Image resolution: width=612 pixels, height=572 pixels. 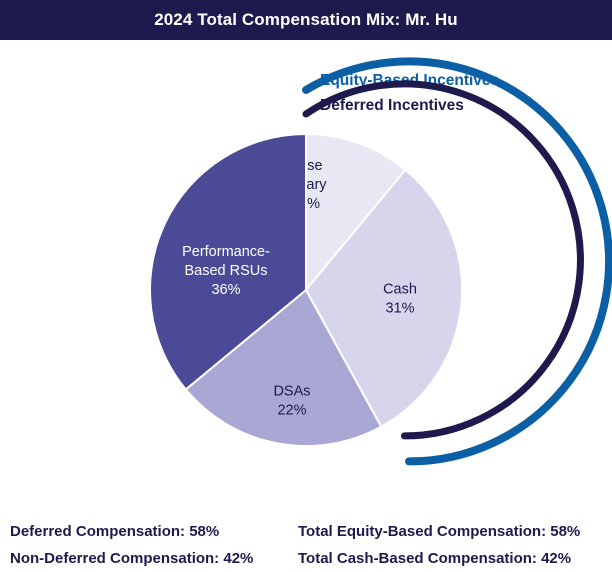 What do you see at coordinates (291, 411) in the screenshot?
I see `slice-value-dsas: 22%` at bounding box center [291, 411].